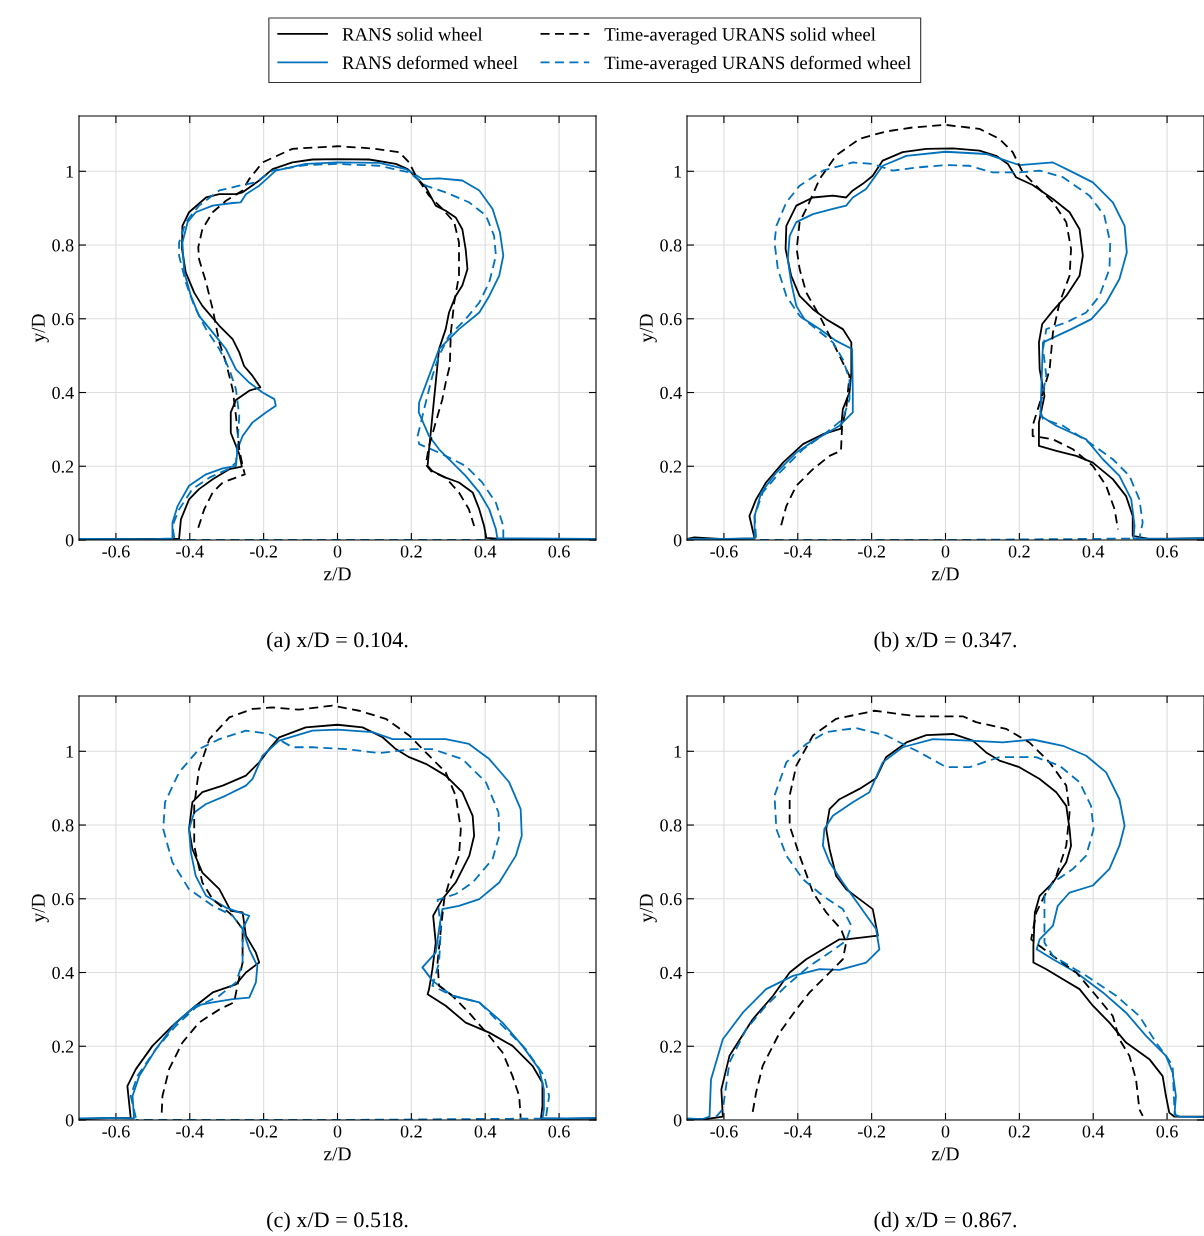 This screenshot has width=1204, height=1236. Describe the element at coordinates (757, 64) in the screenshot. I see `legend-label: Time-averaged URANS deformed wheel` at that location.